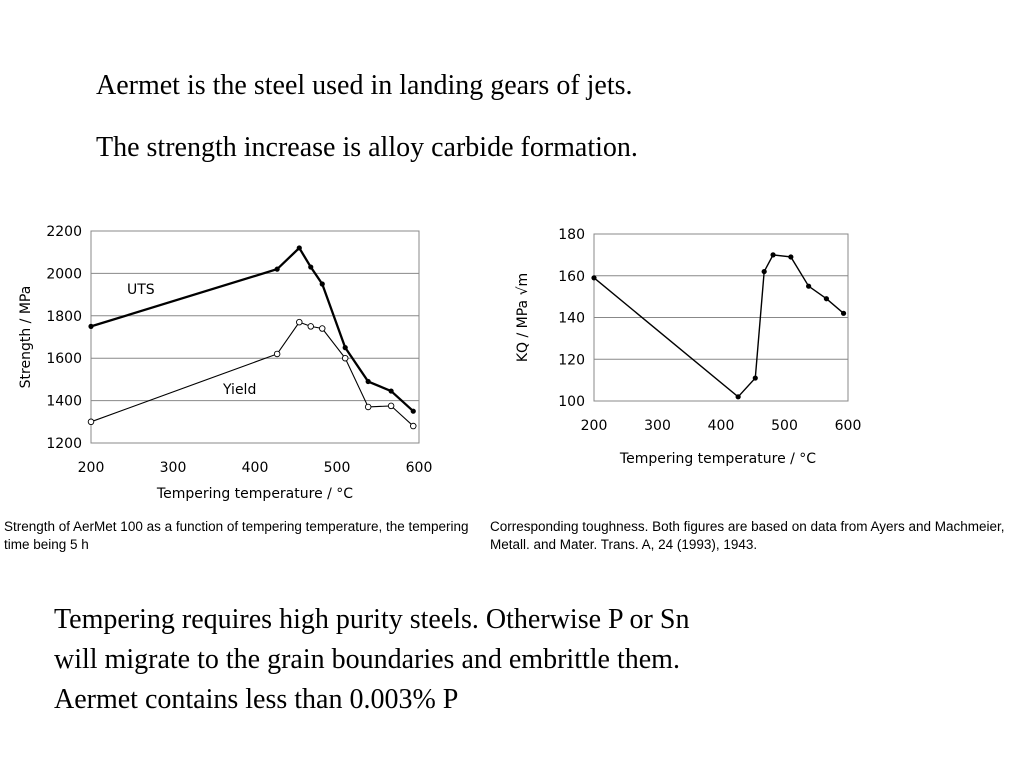  What do you see at coordinates (26, 337) in the screenshot?
I see `y-axis-label: Strength / MPa` at bounding box center [26, 337].